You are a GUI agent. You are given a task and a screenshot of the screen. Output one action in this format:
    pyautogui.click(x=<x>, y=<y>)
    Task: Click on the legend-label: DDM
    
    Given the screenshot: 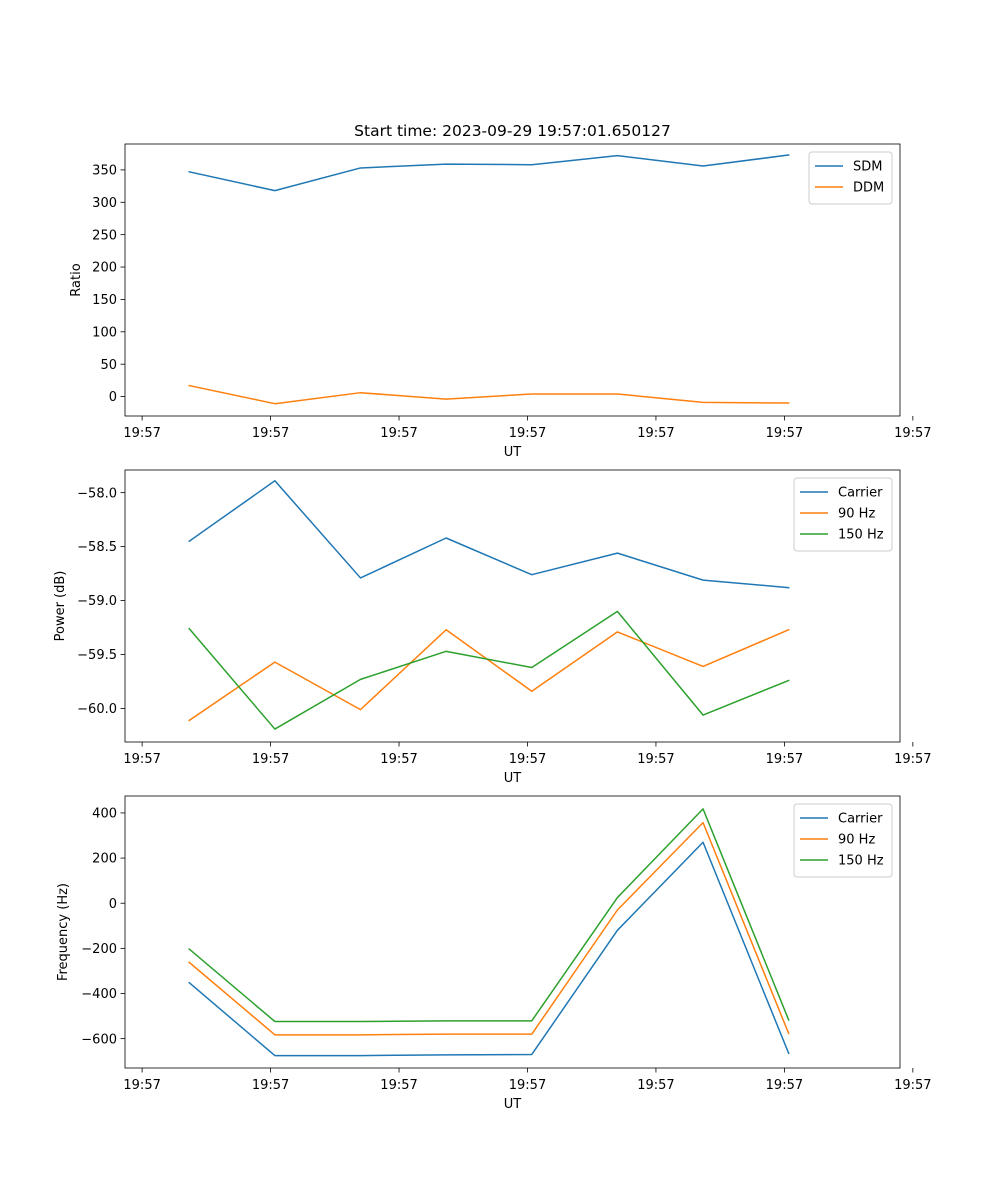 What is the action you would take?
    pyautogui.click(x=868, y=188)
    